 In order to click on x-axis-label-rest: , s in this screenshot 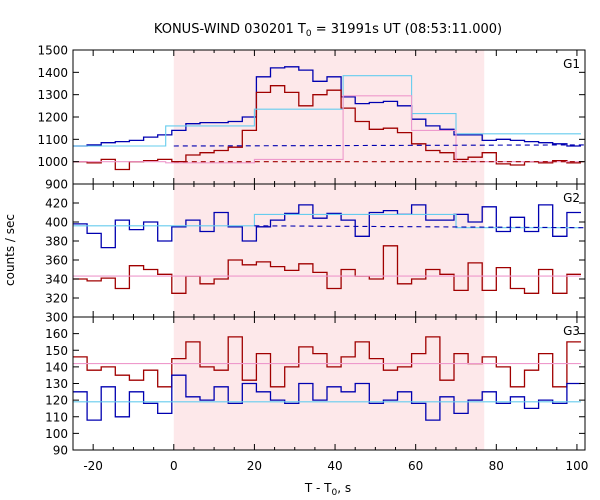, I will do `click(344, 488)`.